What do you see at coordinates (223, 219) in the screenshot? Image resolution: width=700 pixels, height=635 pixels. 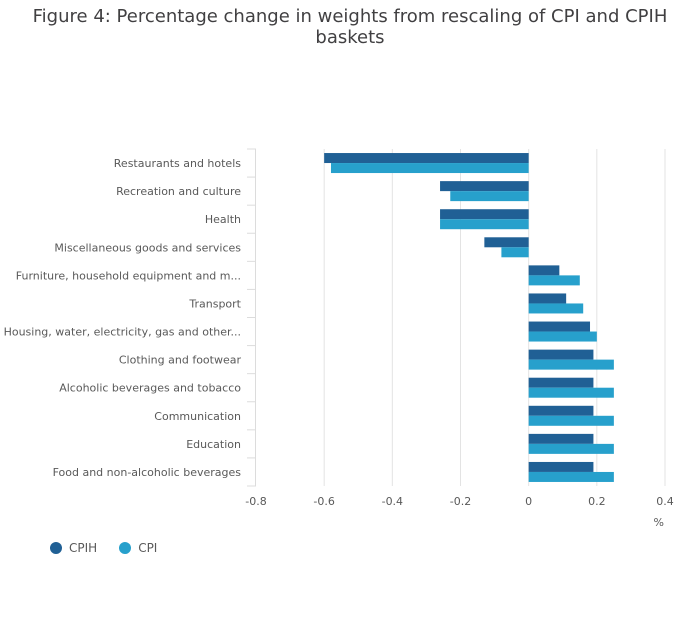 I see `category-label: Health` at bounding box center [223, 219].